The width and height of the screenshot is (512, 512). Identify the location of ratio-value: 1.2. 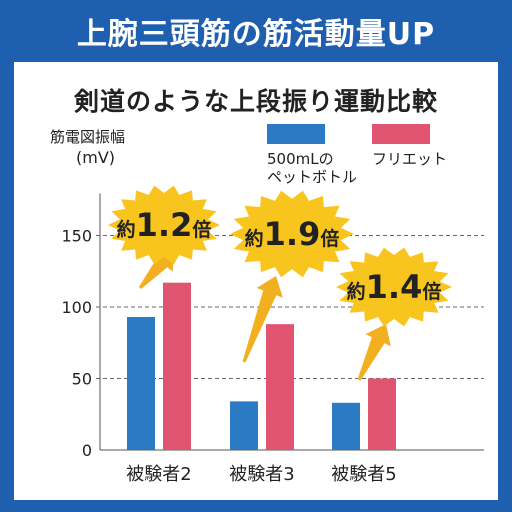
(164, 225).